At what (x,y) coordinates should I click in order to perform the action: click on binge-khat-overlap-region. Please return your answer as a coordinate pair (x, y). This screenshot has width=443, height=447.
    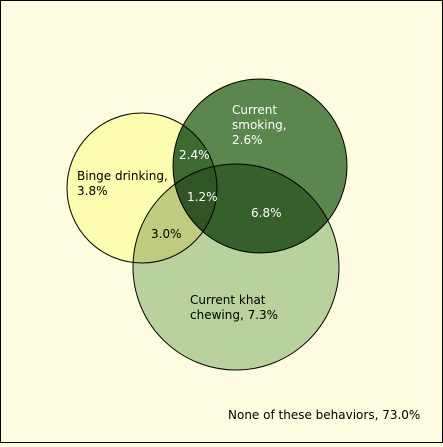
    Looking at the image, I should click on (175, 213).